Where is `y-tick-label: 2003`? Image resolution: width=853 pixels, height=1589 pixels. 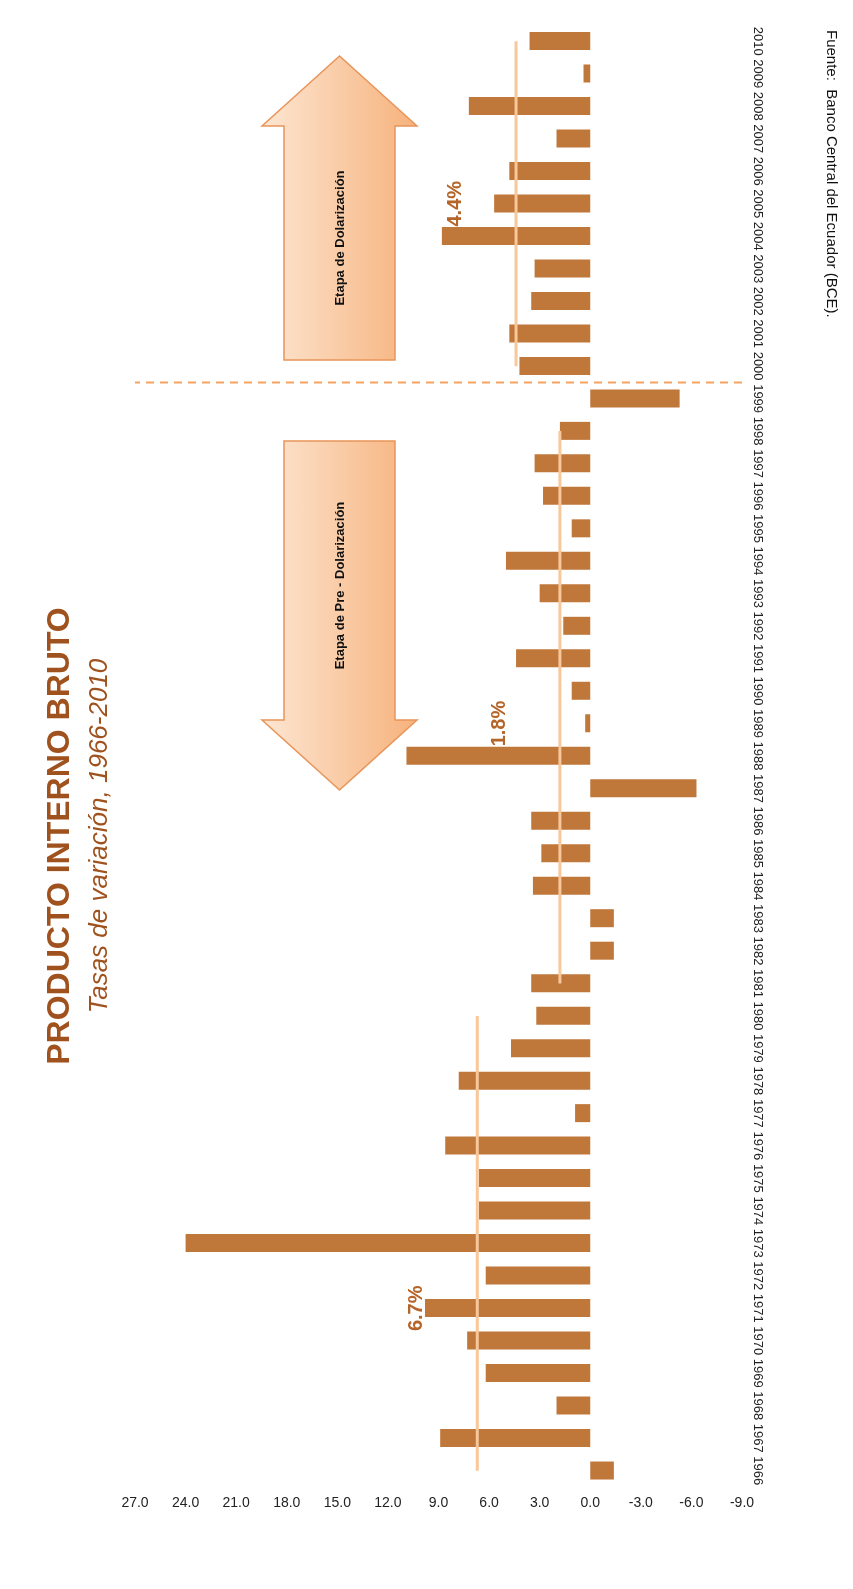
y-tick-label: 2003 is located at coordinates (758, 269).